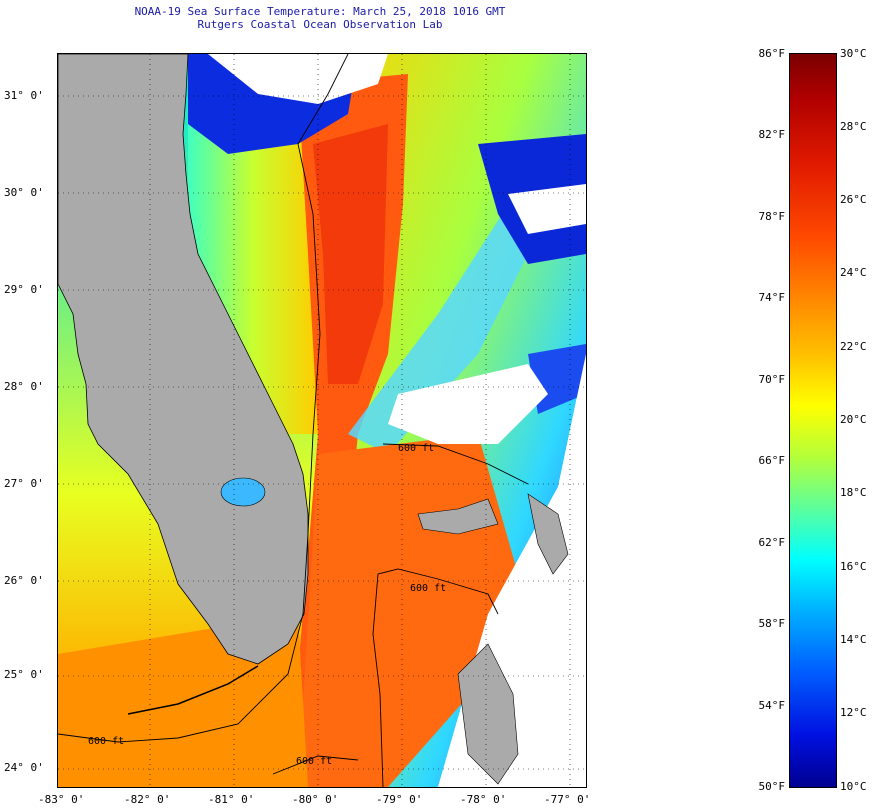  What do you see at coordinates (547, 209) in the screenshot?
I see `cloud-east` at bounding box center [547, 209].